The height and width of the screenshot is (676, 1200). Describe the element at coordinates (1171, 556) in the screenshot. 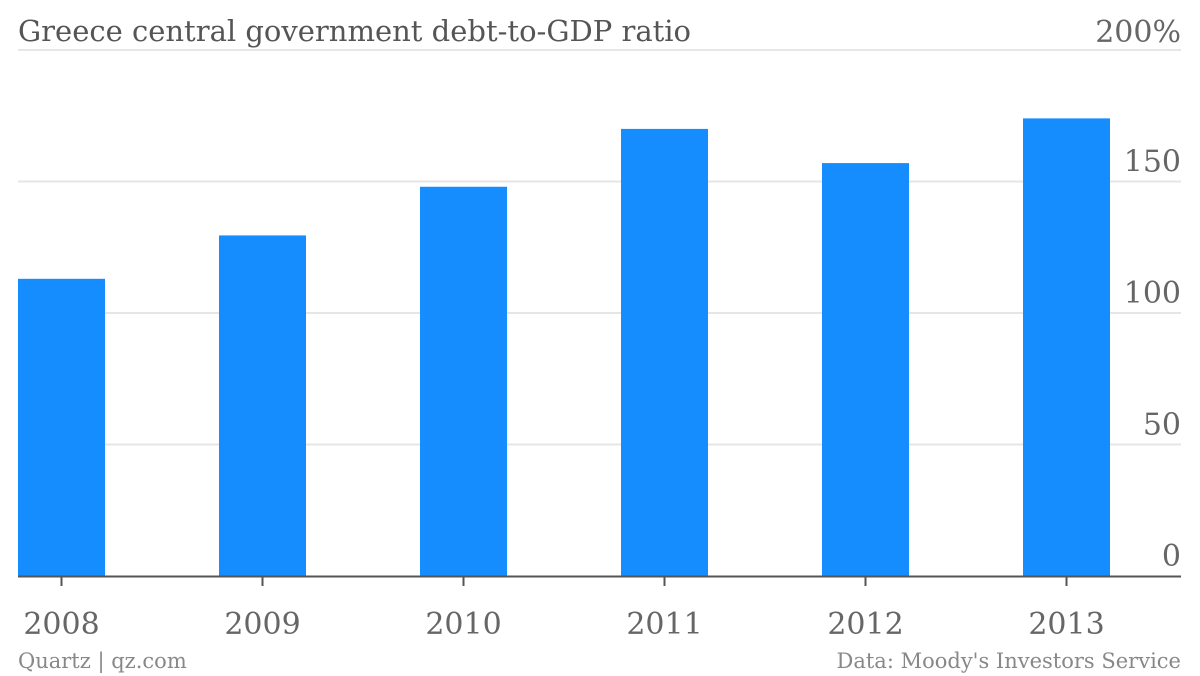

I see `y-tick-label-0: 0` at that location.